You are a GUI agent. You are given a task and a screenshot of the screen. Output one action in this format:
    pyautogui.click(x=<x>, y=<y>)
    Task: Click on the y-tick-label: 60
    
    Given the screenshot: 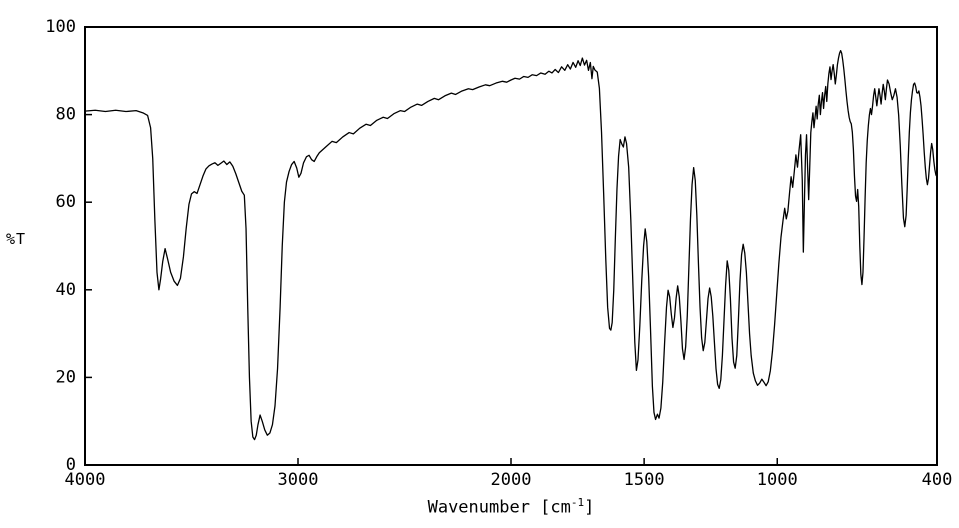 What is the action you would take?
    pyautogui.click(x=66, y=202)
    